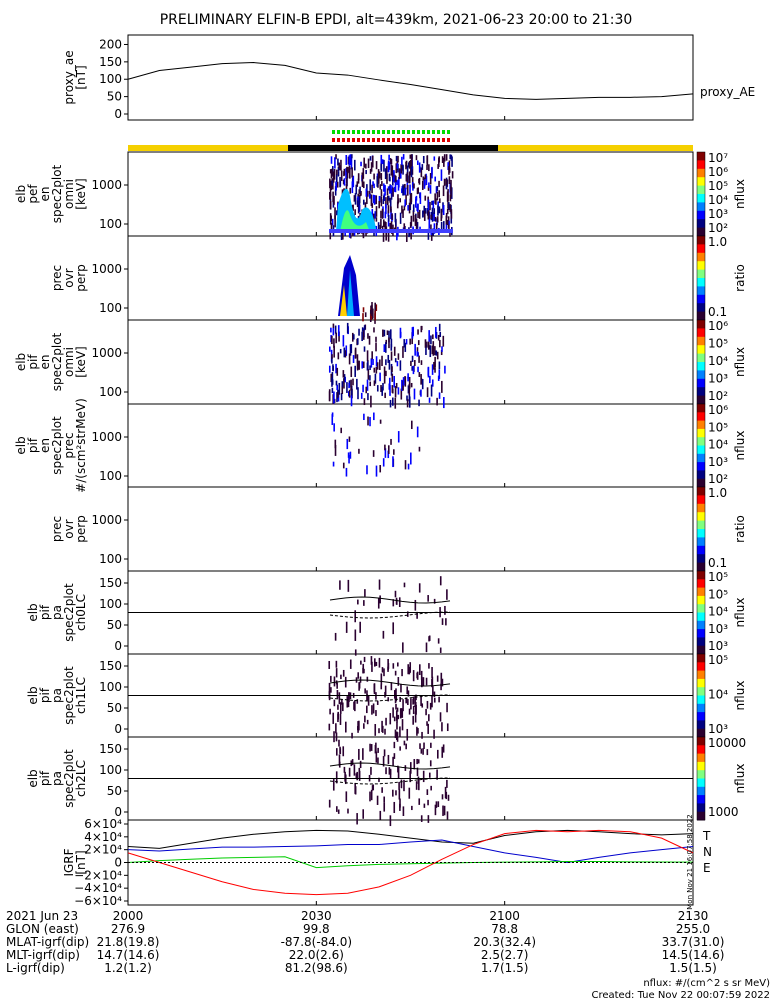 This screenshot has height=1000, width=775. Describe the element at coordinates (316, 916) in the screenshot. I see `x-tick-label: 2030` at that location.